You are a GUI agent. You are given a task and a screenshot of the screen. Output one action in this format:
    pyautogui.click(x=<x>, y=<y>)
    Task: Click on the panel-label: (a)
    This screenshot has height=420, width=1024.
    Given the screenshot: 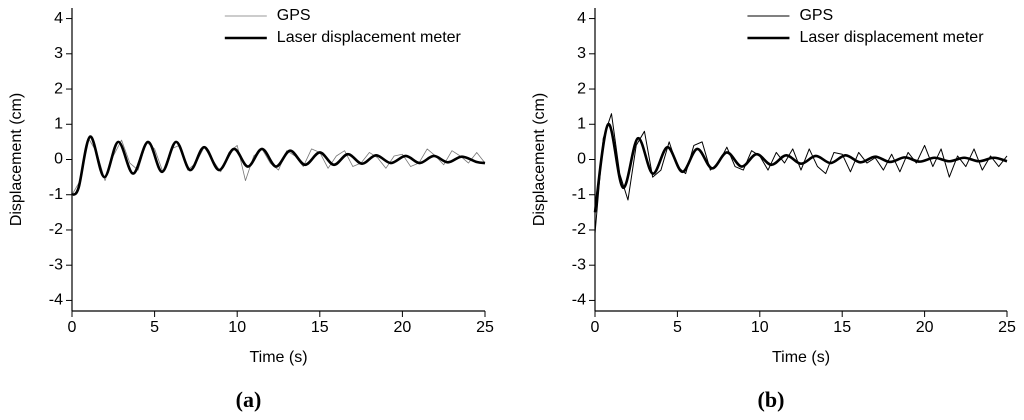 What is the action you would take?
    pyautogui.click(x=249, y=399)
    